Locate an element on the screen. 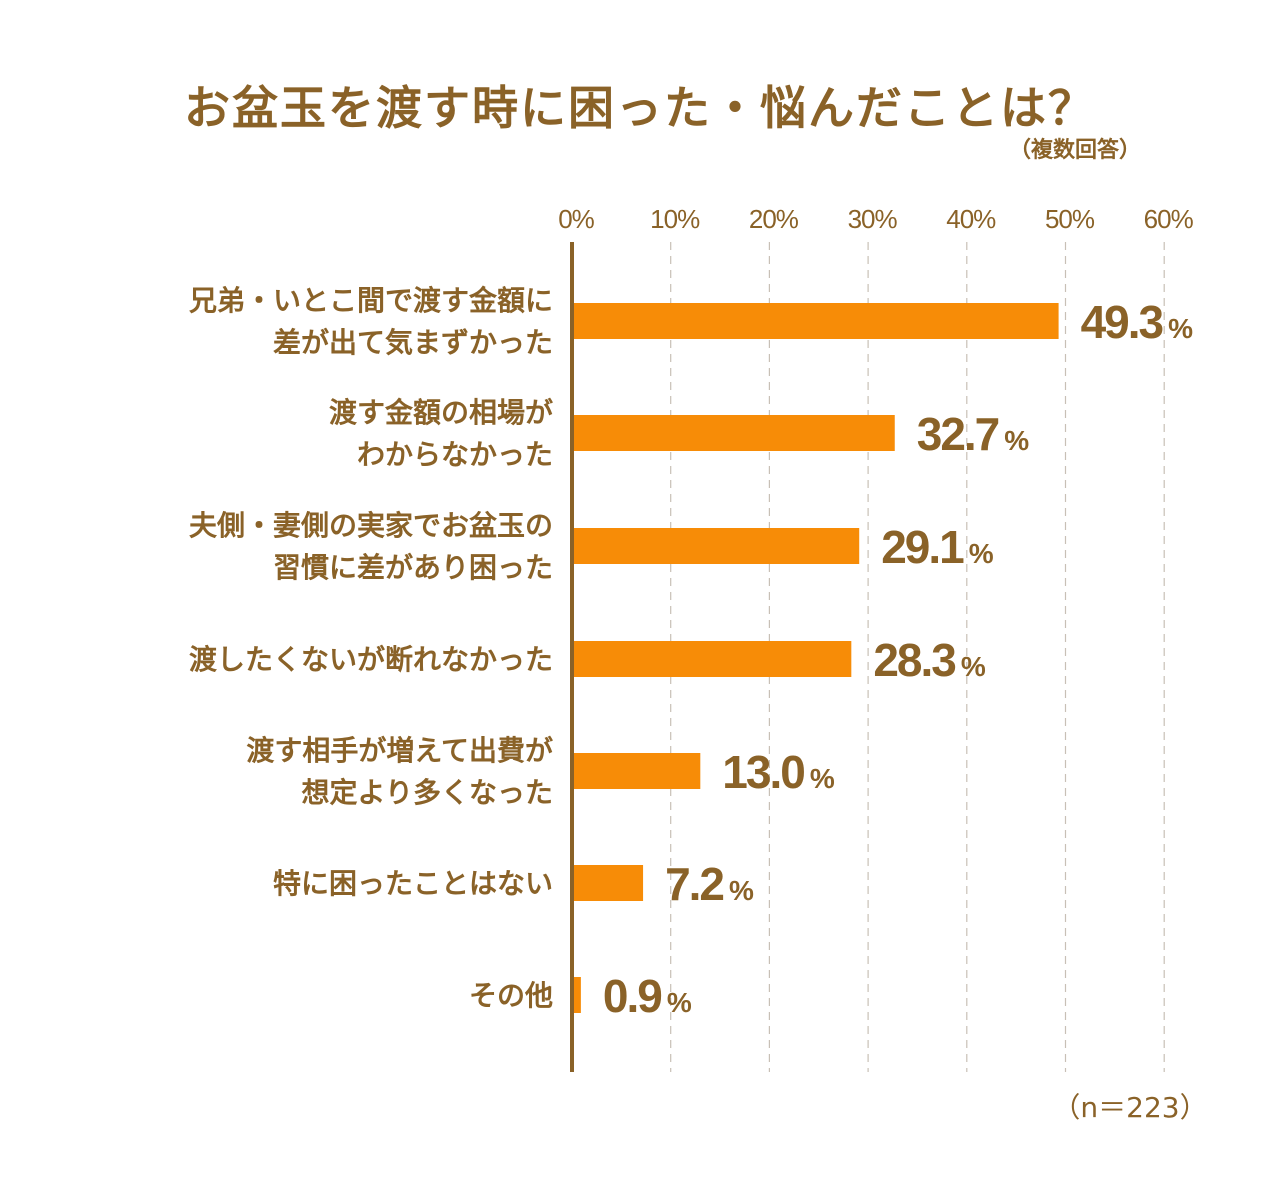 This screenshot has width=1280, height=1197. value-number: 29.1 is located at coordinates (922, 547).